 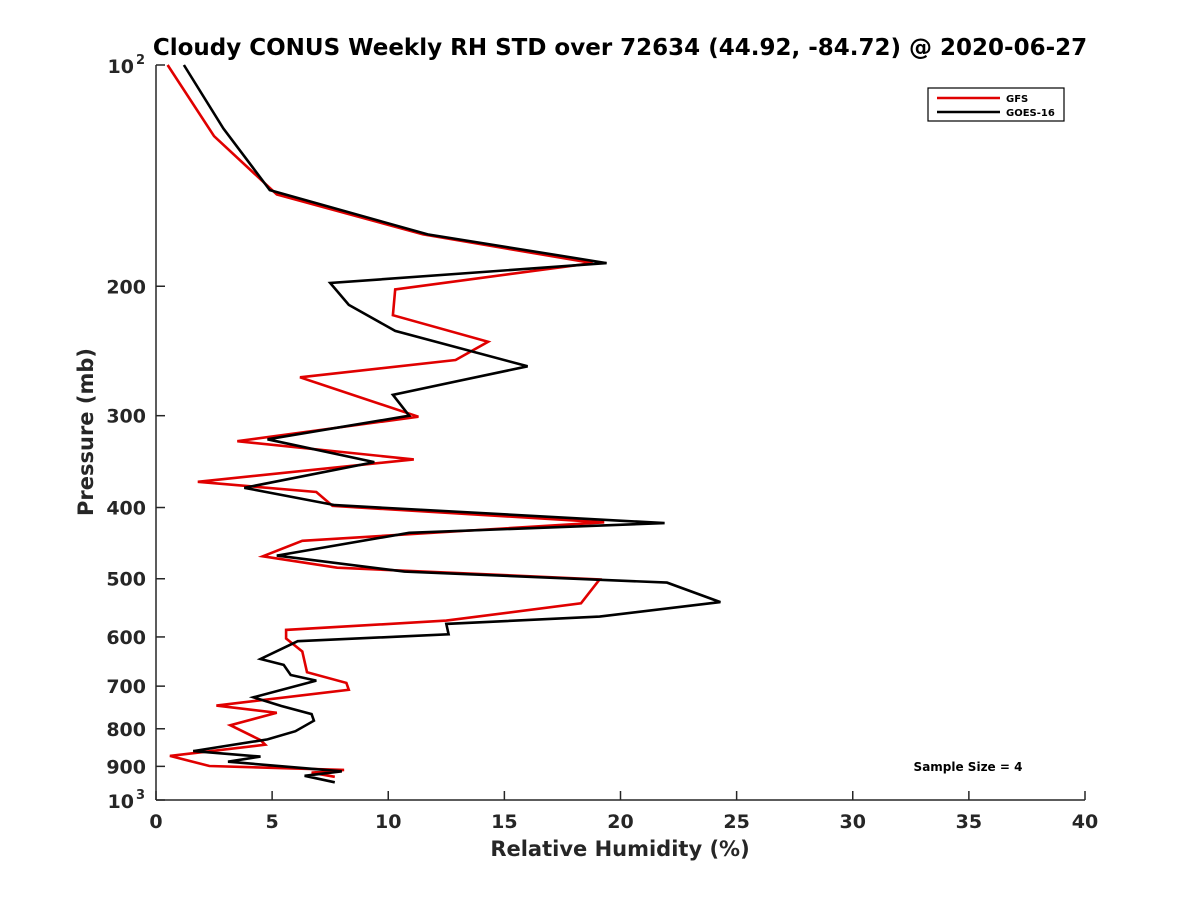 What do you see at coordinates (126, 687) in the screenshot?
I see `y-tick-label: 700` at bounding box center [126, 687].